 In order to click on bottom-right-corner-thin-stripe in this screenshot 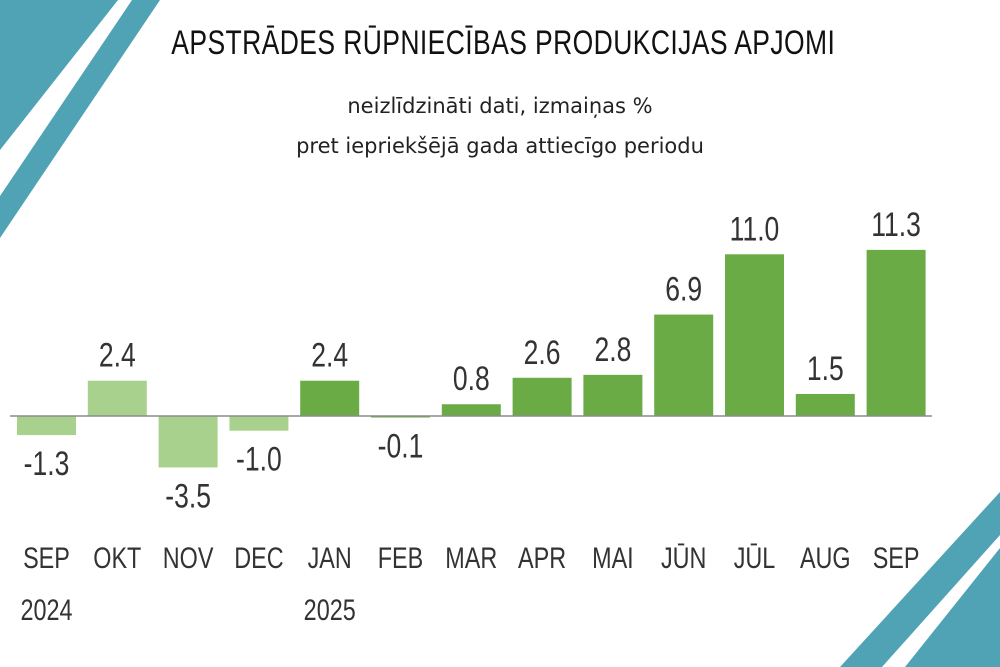, I will do `click(920, 579)`.